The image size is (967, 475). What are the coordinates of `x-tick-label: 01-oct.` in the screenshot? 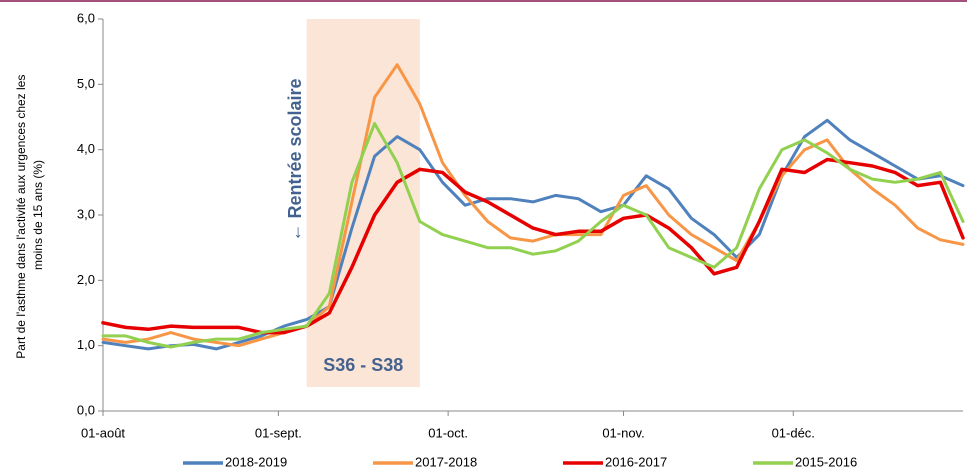 It's located at (448, 432).